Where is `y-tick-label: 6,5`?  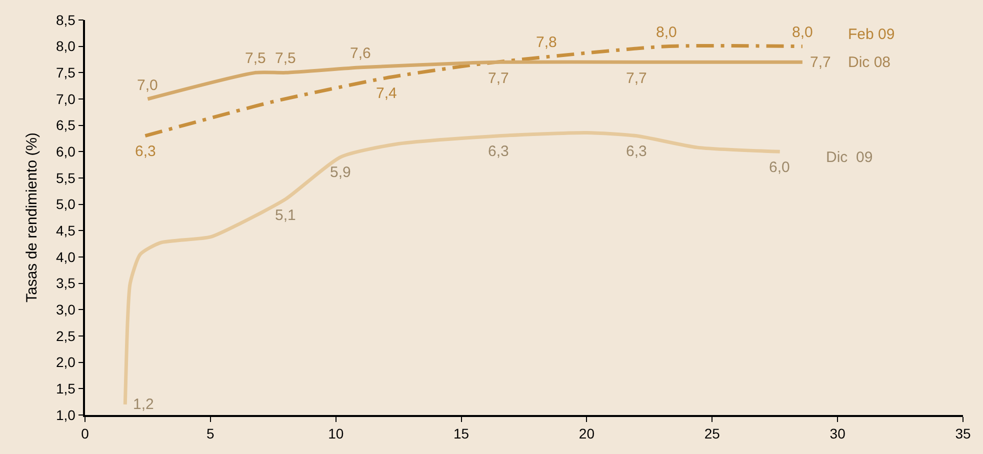
y-tick-label: 6,5 is located at coordinates (66, 125).